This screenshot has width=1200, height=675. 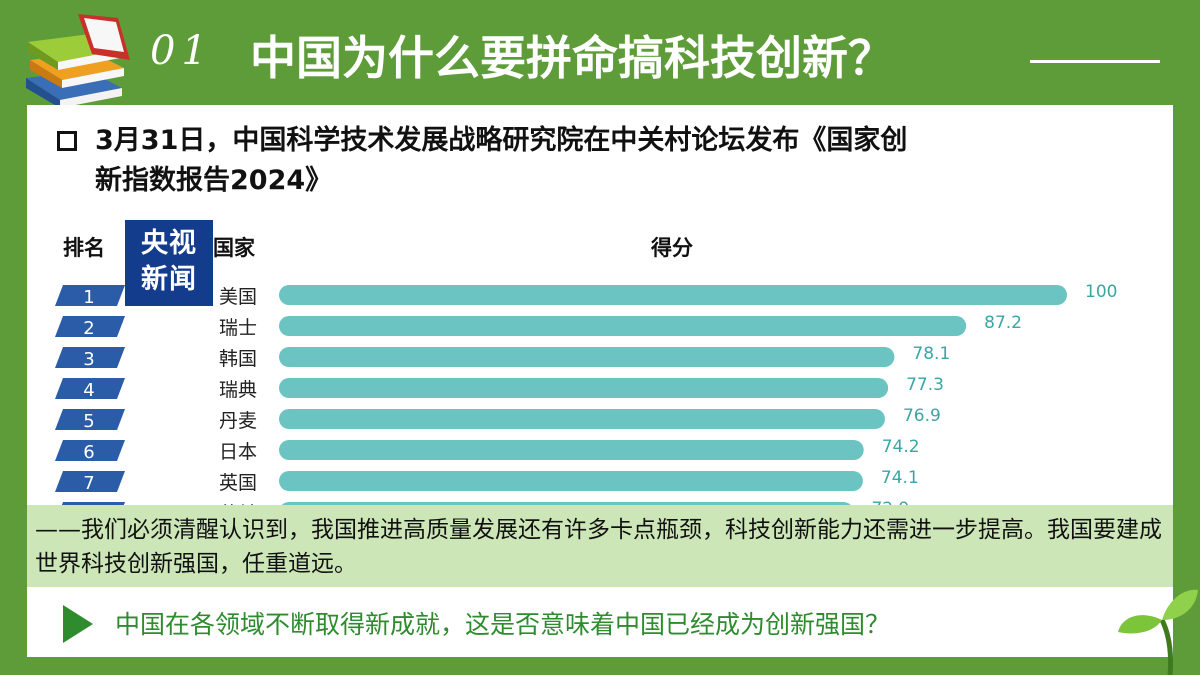 What do you see at coordinates (84, 248) in the screenshot?
I see `rank-header: 排名` at bounding box center [84, 248].